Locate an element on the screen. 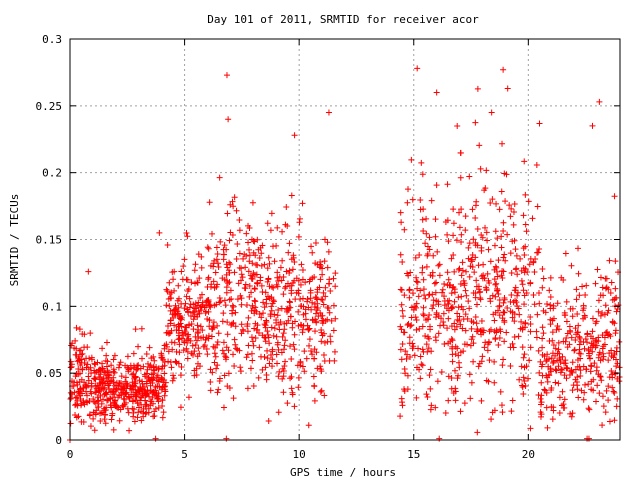  y-tick-label: 0.1 is located at coordinates (52, 306).